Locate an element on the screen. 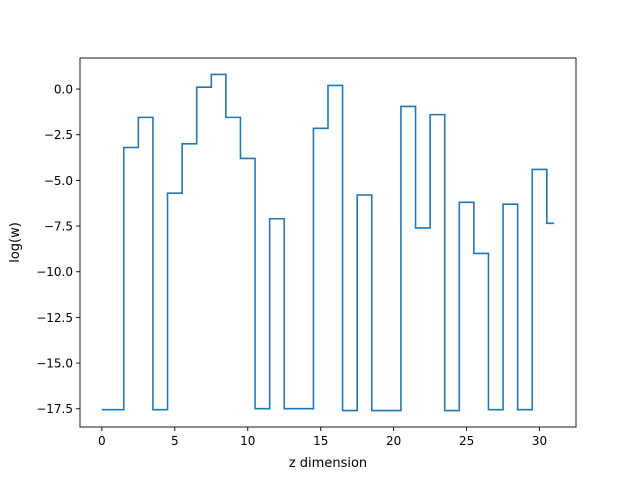 The image size is (640, 480). y-tick-label: −15.0 is located at coordinates (54, 364).